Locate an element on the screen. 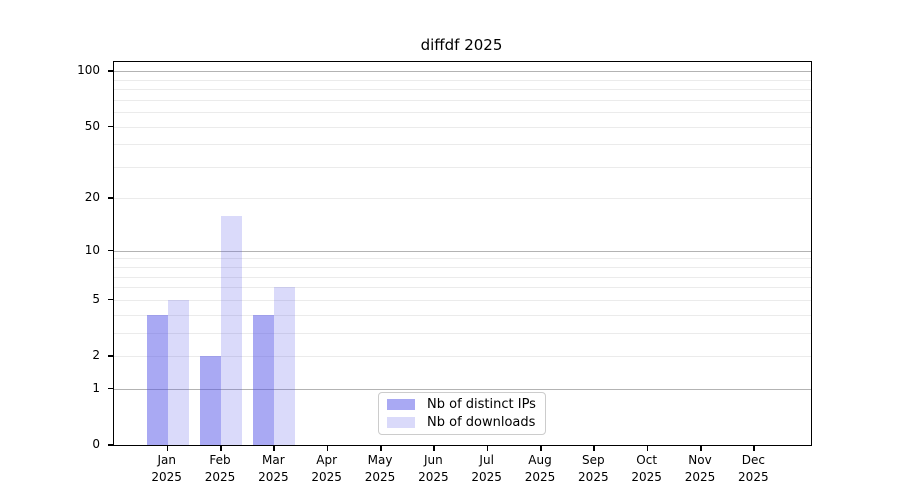 The height and width of the screenshot is (500, 900). x-tick-label: Mar 2025 is located at coordinates (273, 468).